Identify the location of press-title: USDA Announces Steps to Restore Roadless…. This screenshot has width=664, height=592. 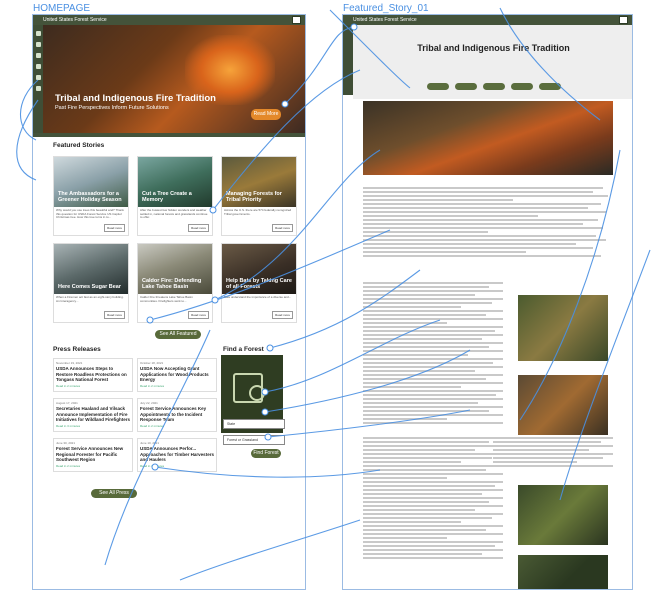
(91, 374).